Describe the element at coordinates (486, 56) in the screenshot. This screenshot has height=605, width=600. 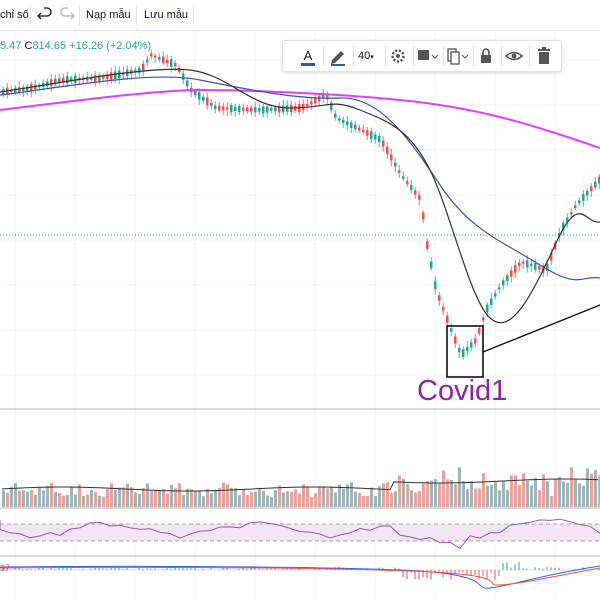
I see `lock-icon` at that location.